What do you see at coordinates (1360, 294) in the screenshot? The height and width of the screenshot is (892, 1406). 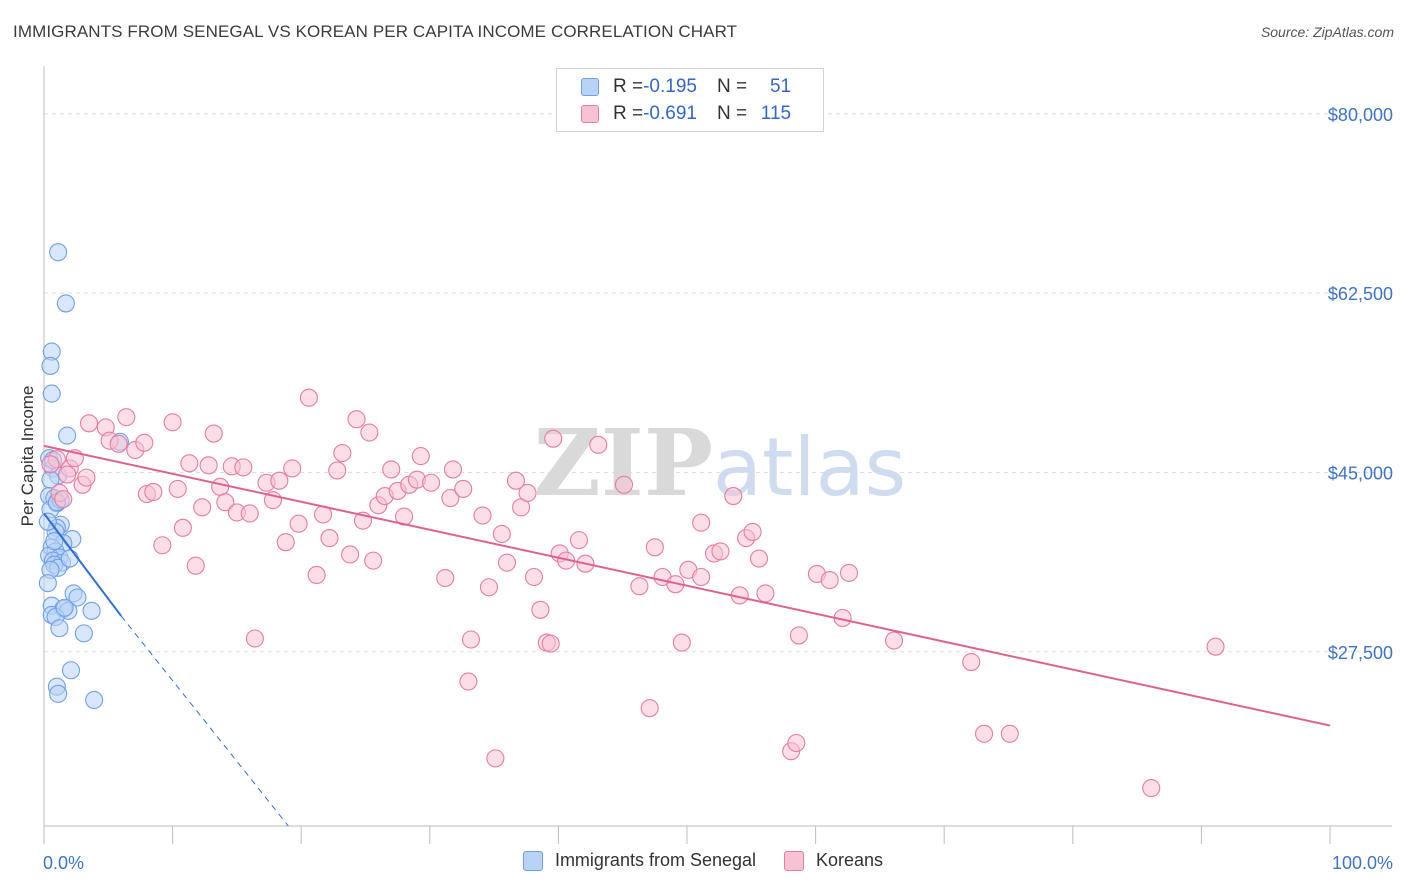 I see `y-tick-label: $62,500` at bounding box center [1360, 294].